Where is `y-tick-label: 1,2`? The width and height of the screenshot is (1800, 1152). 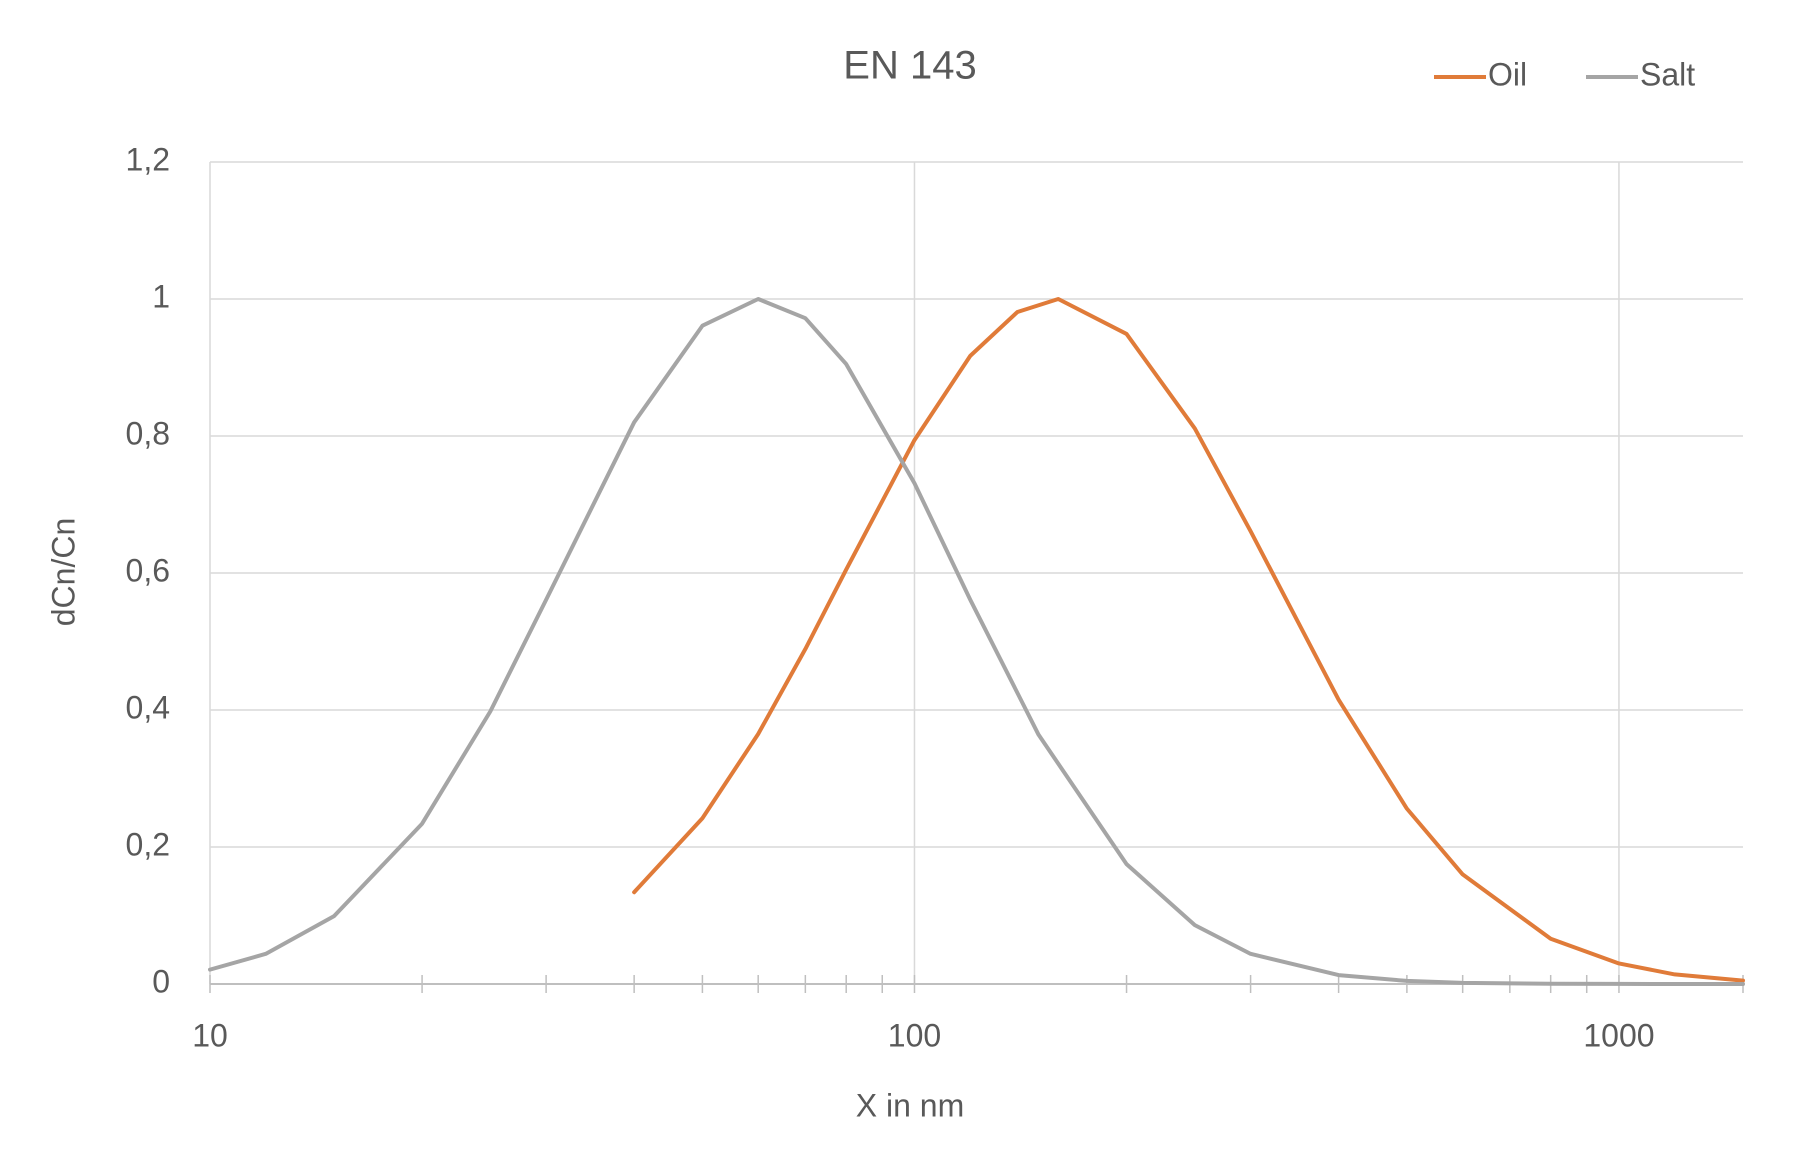
y-tick-label: 1,2 is located at coordinates (148, 159).